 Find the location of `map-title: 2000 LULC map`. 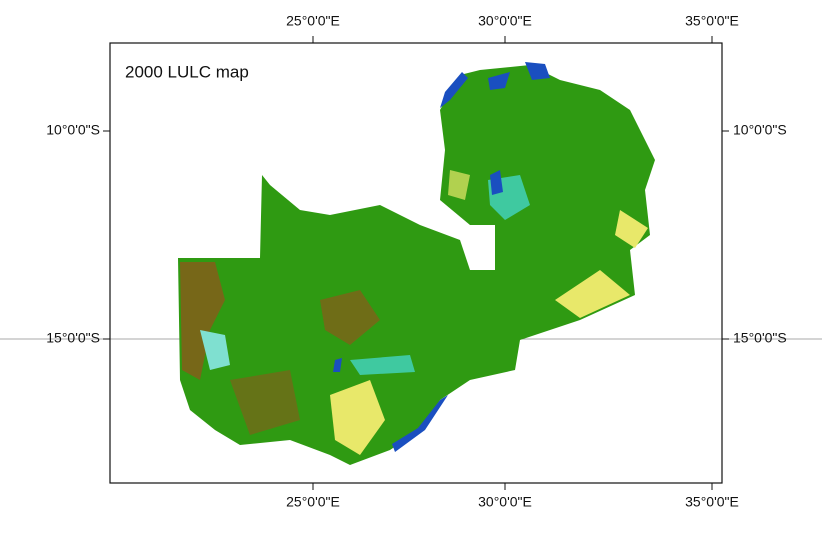

map-title: 2000 LULC map is located at coordinates (187, 71).